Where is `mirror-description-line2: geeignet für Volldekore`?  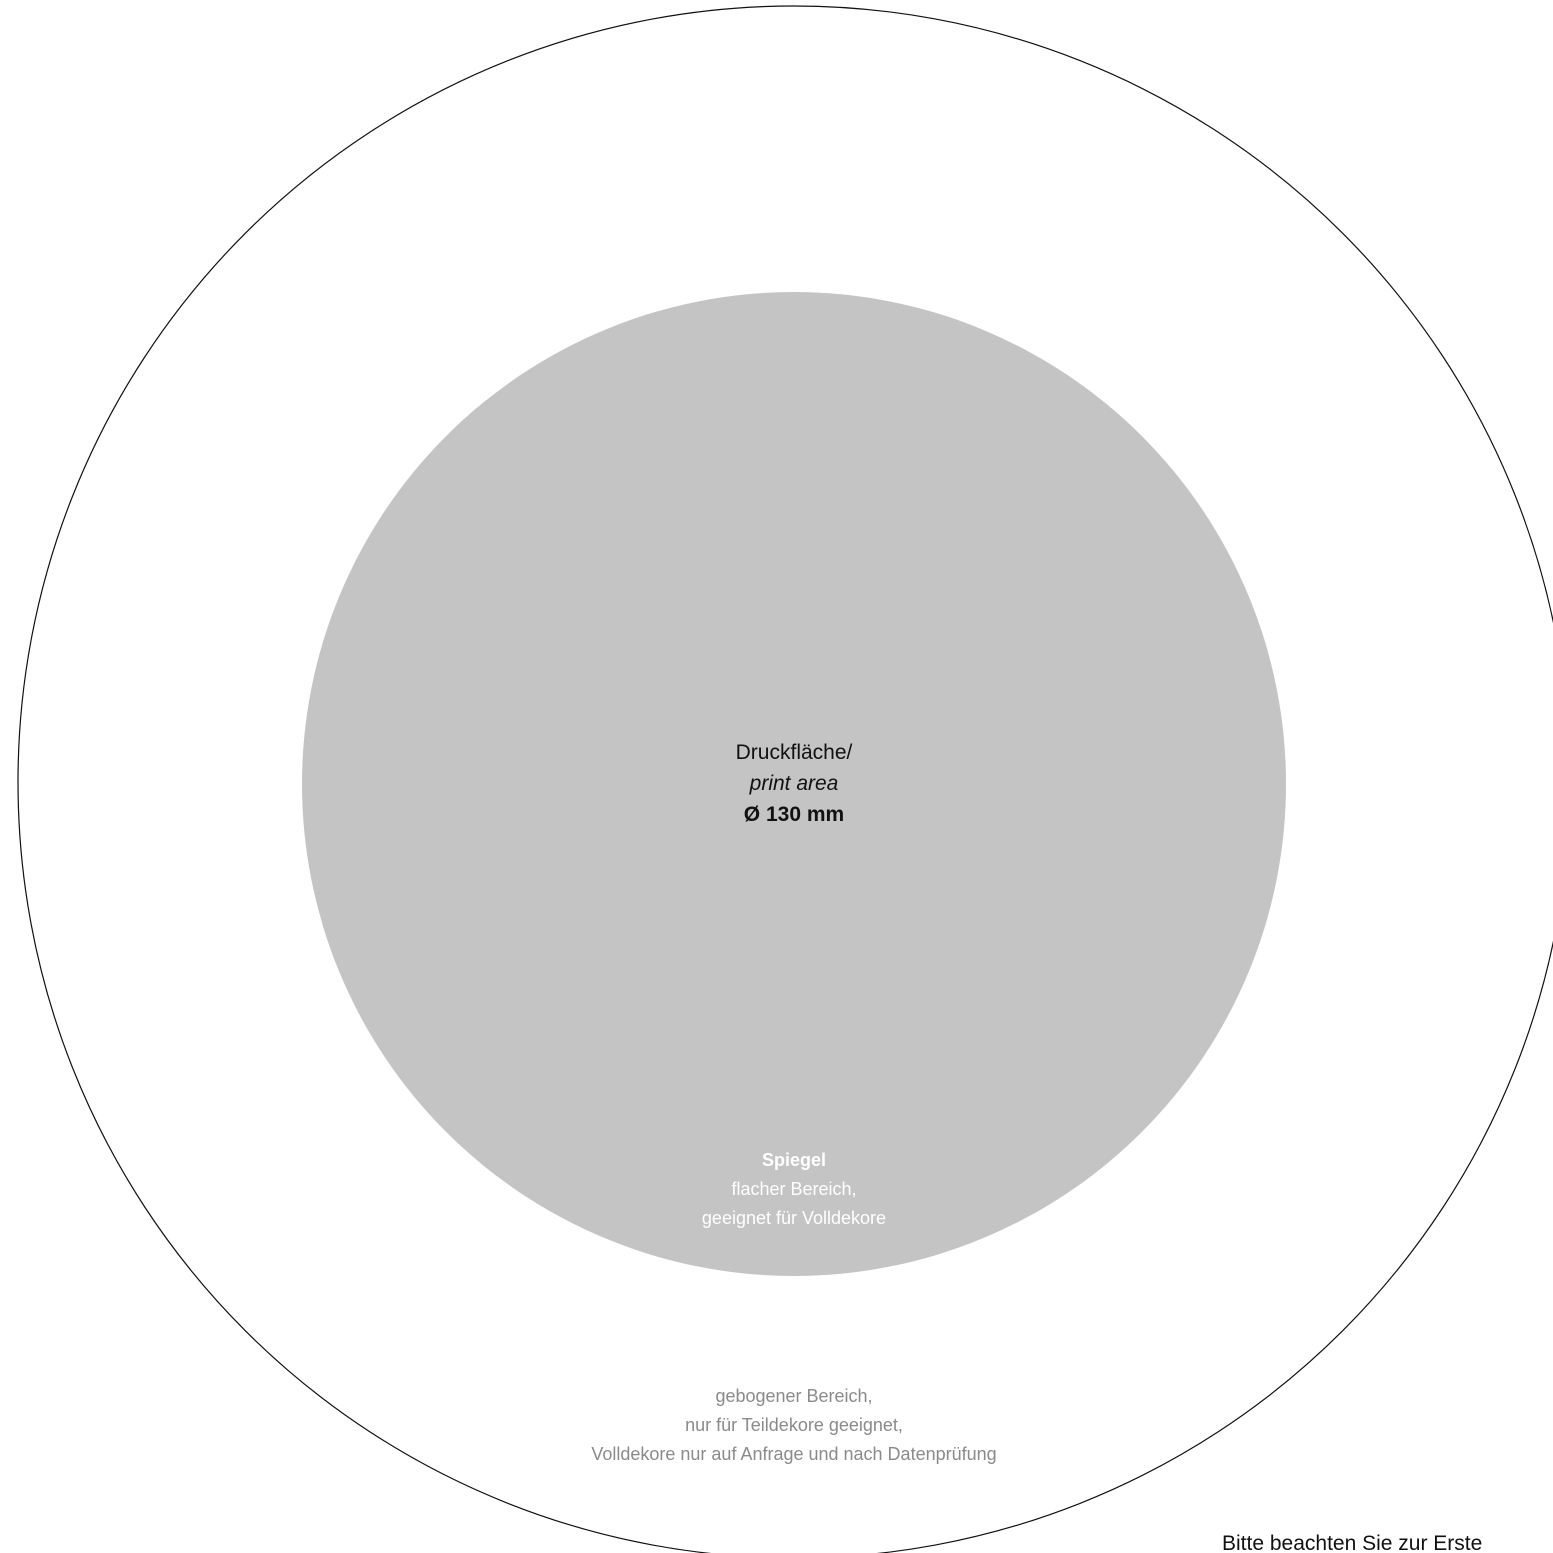 mirror-description-line2: geeignet für Volldekore is located at coordinates (794, 1218).